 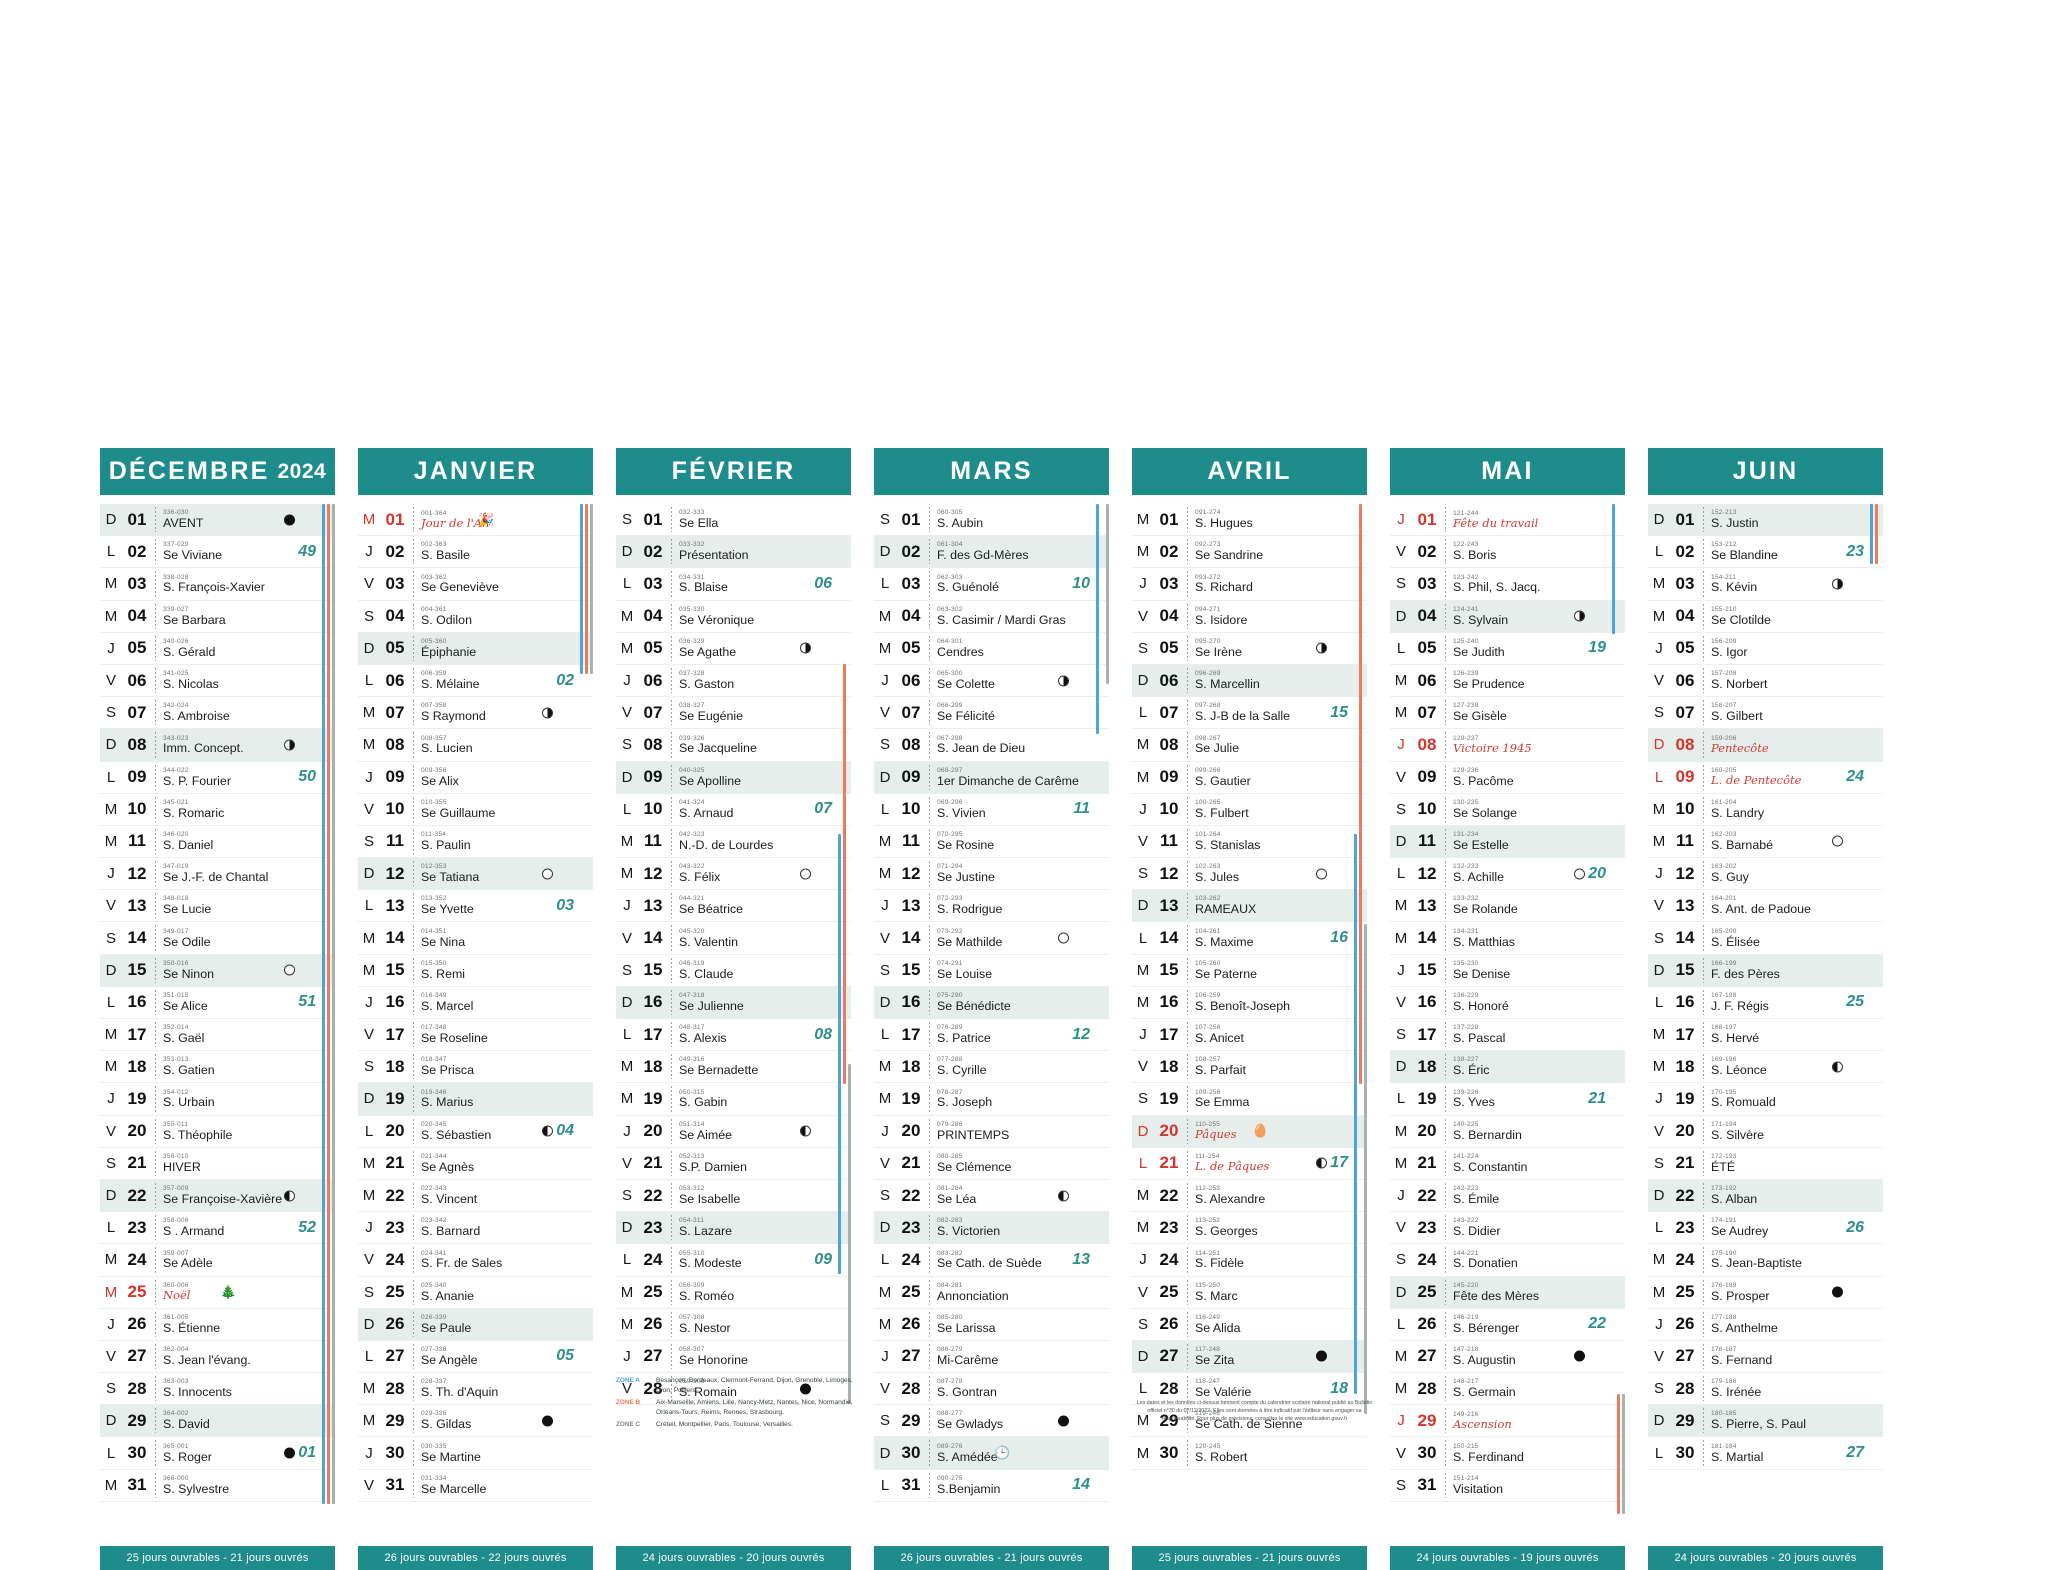 What do you see at coordinates (475, 1132) in the screenshot?
I see `day-row: L 20 020-345 S. Sébastien 04` at bounding box center [475, 1132].